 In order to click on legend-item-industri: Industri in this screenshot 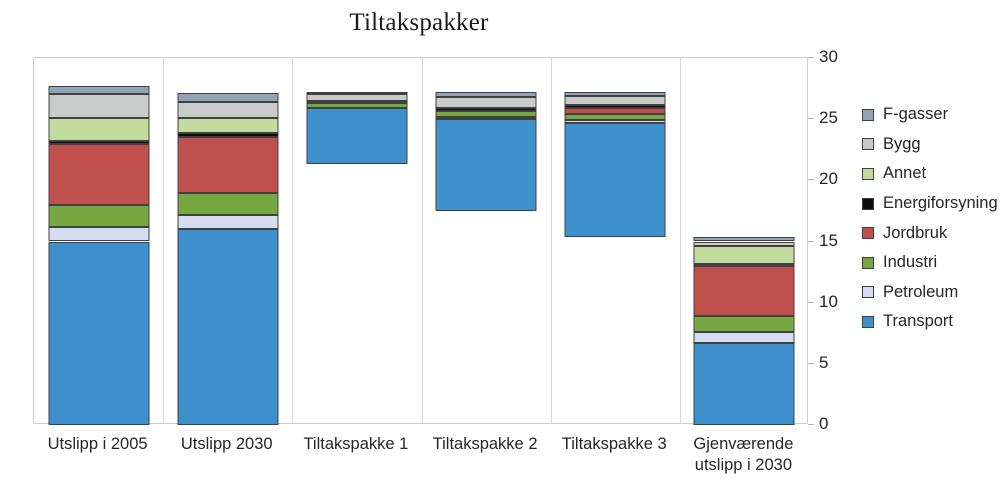, I will do `click(931, 263)`.